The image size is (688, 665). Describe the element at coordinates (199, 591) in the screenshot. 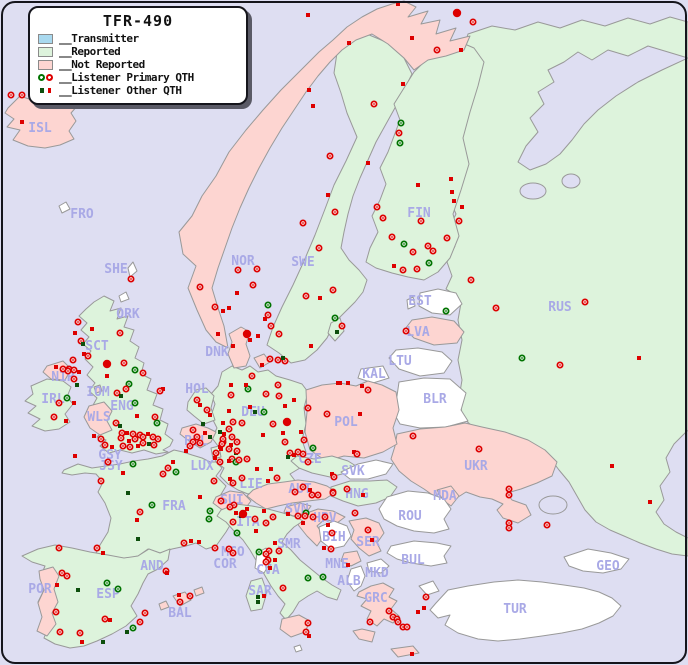

I see `esp-menorca` at that location.